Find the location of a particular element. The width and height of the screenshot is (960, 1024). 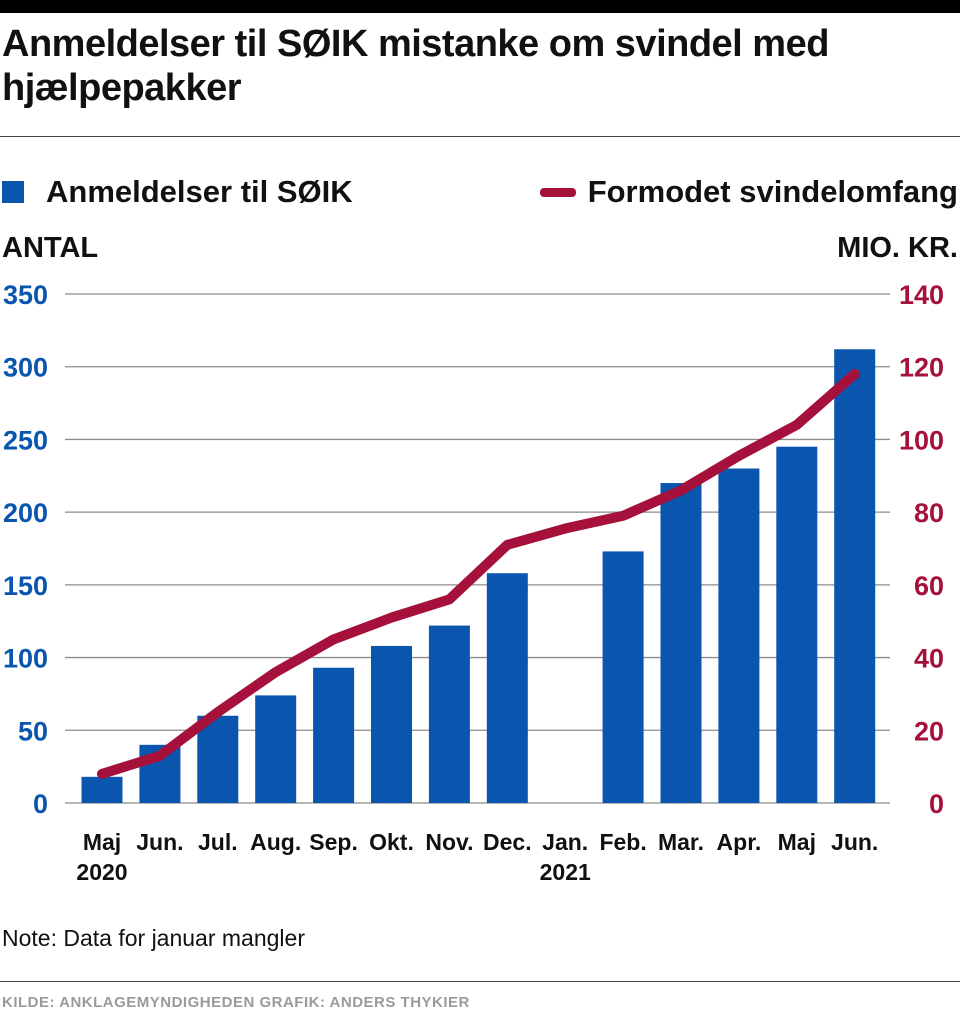

left-axis-unit: ANTAL is located at coordinates (50, 248).